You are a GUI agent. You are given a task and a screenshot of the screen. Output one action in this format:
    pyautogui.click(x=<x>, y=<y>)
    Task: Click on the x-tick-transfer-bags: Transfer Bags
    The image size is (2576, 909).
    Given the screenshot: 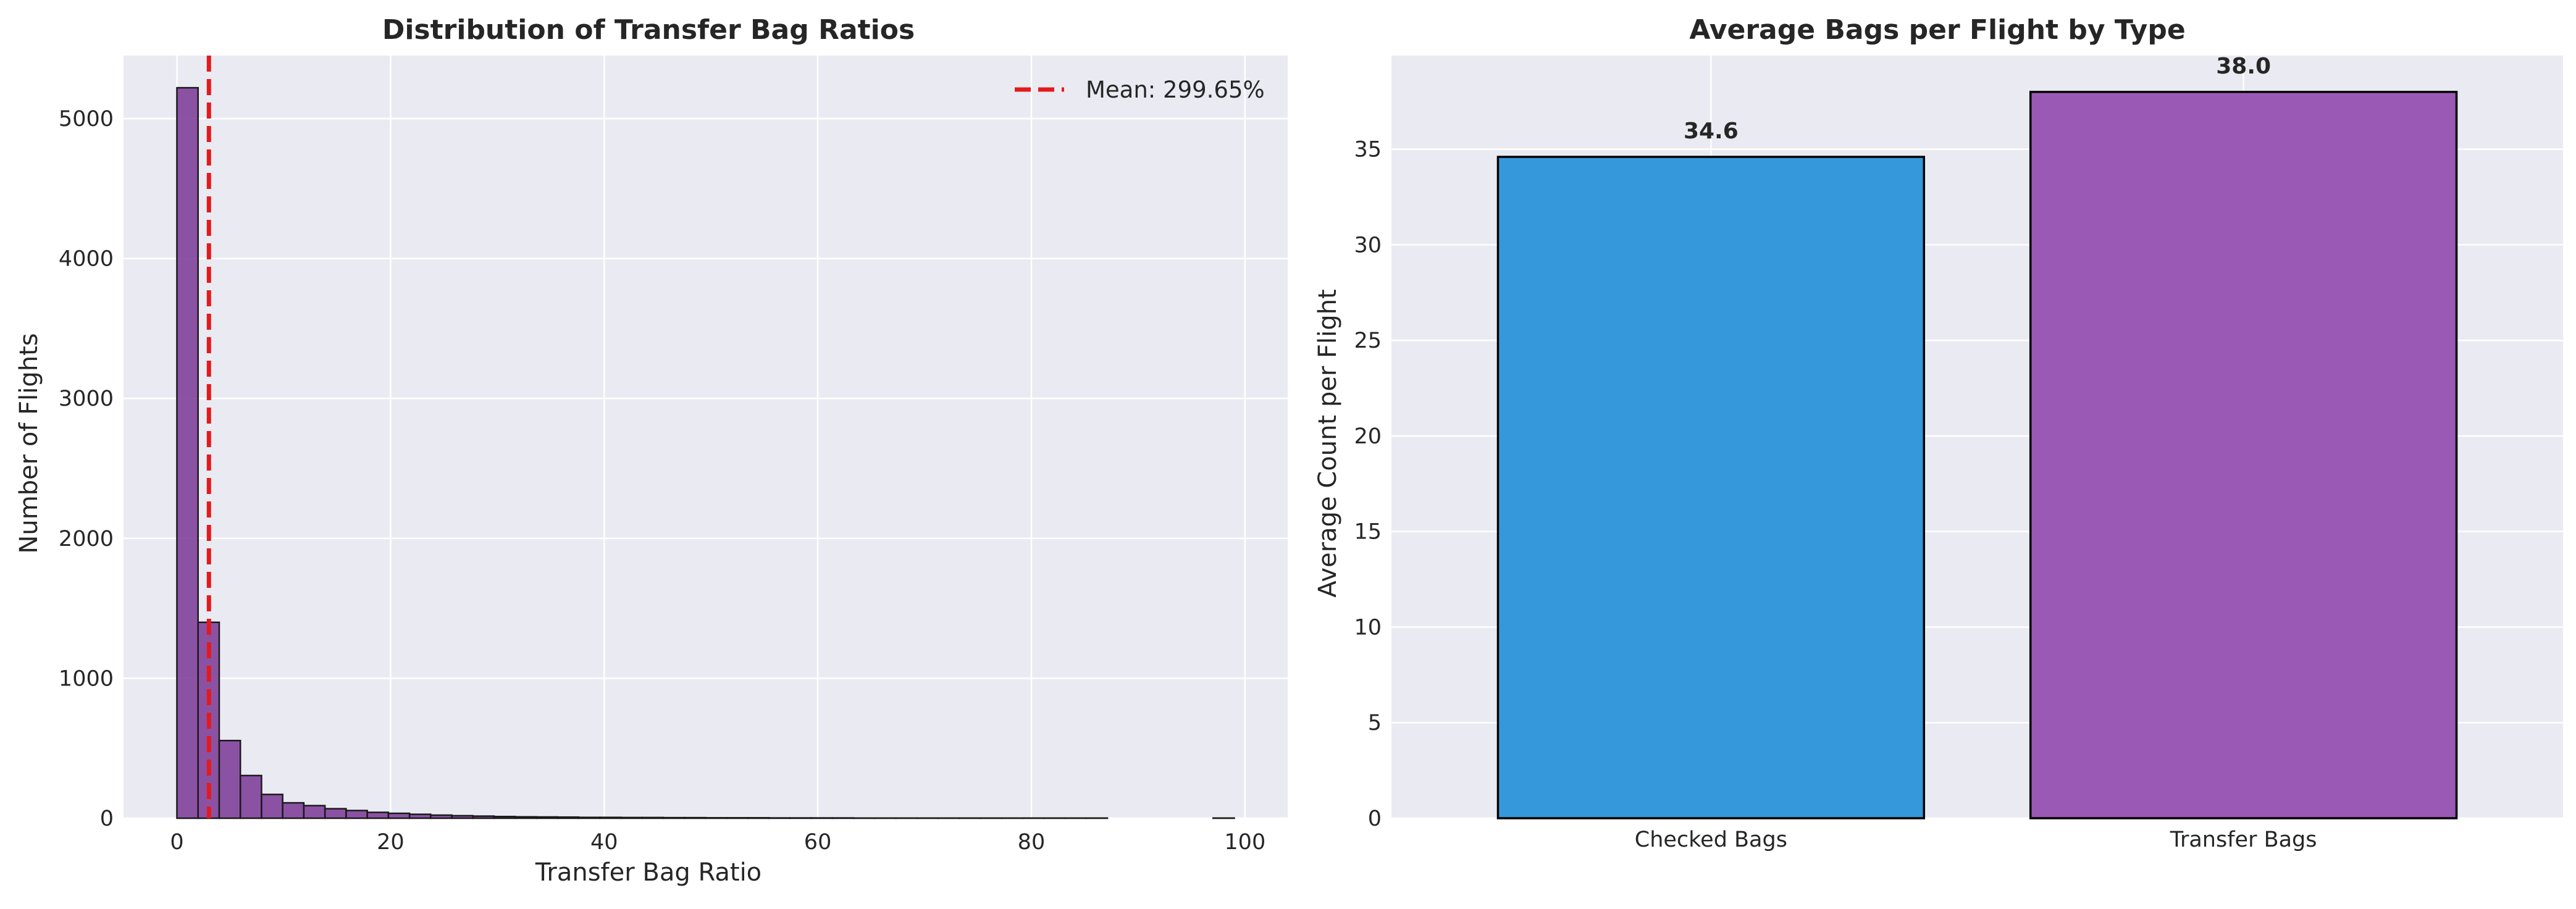 What is the action you would take?
    pyautogui.click(x=2244, y=839)
    